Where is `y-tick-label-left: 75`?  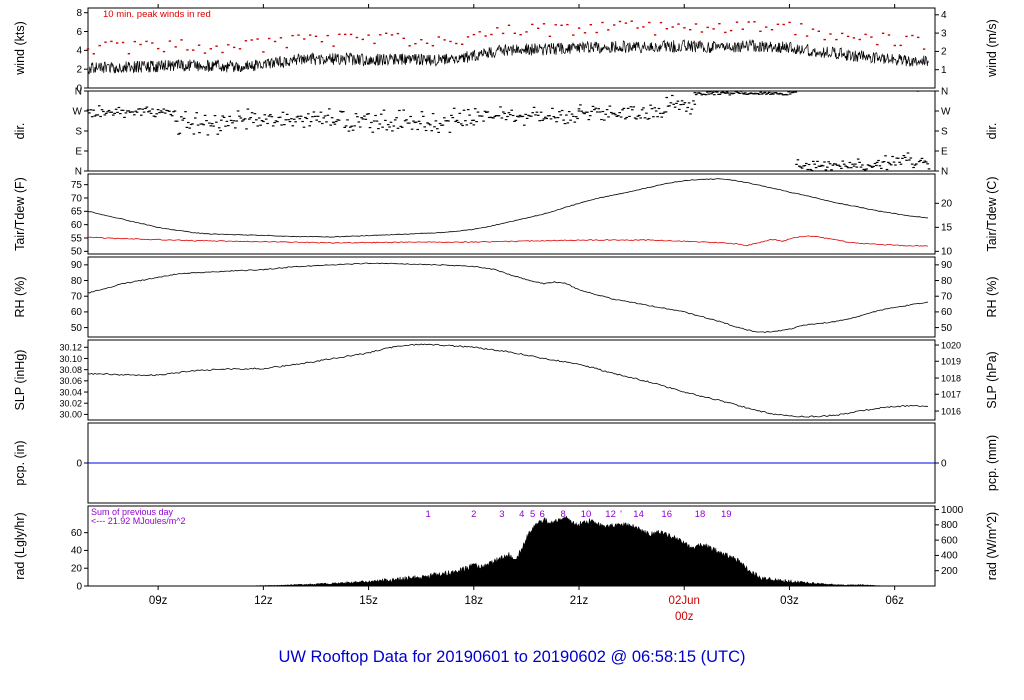 y-tick-label-left: 75 is located at coordinates (77, 185).